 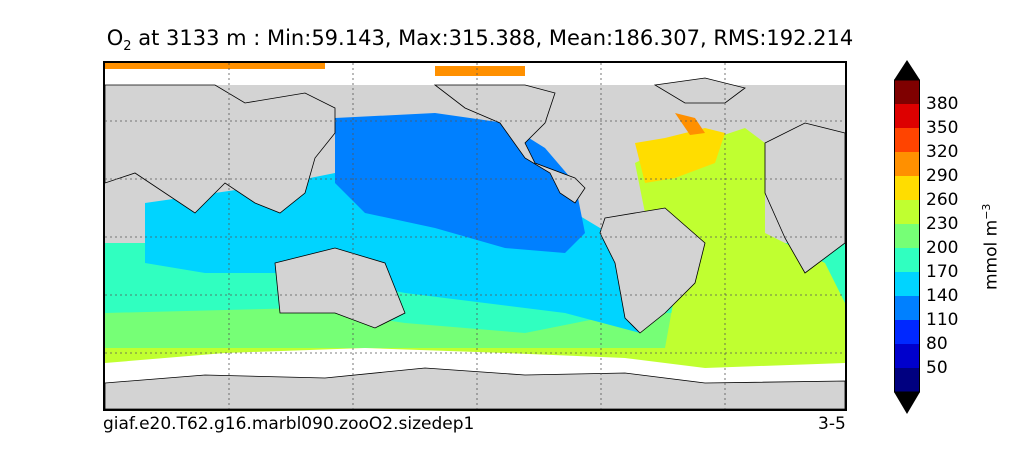 I want to click on colorbar-tick-label: 50, so click(x=937, y=368).